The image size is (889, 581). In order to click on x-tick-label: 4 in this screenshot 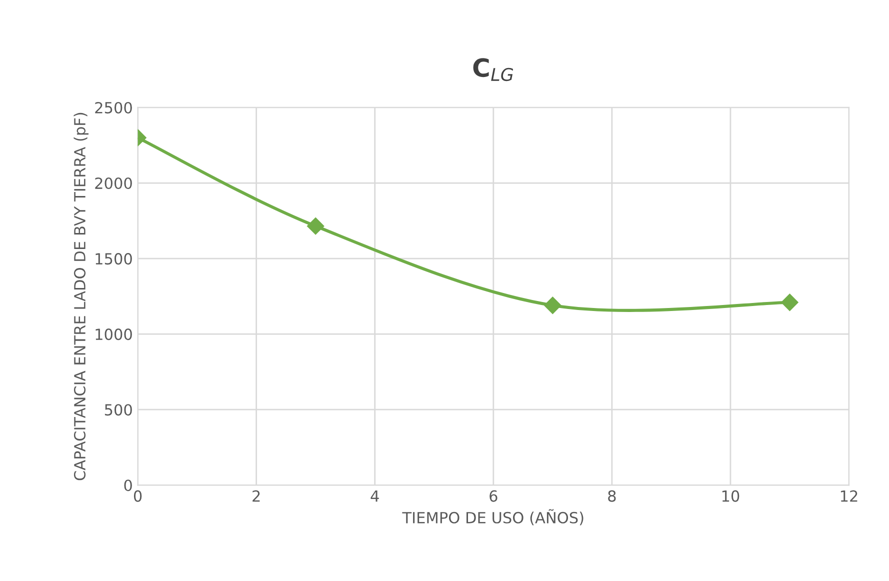, I will do `click(374, 496)`.